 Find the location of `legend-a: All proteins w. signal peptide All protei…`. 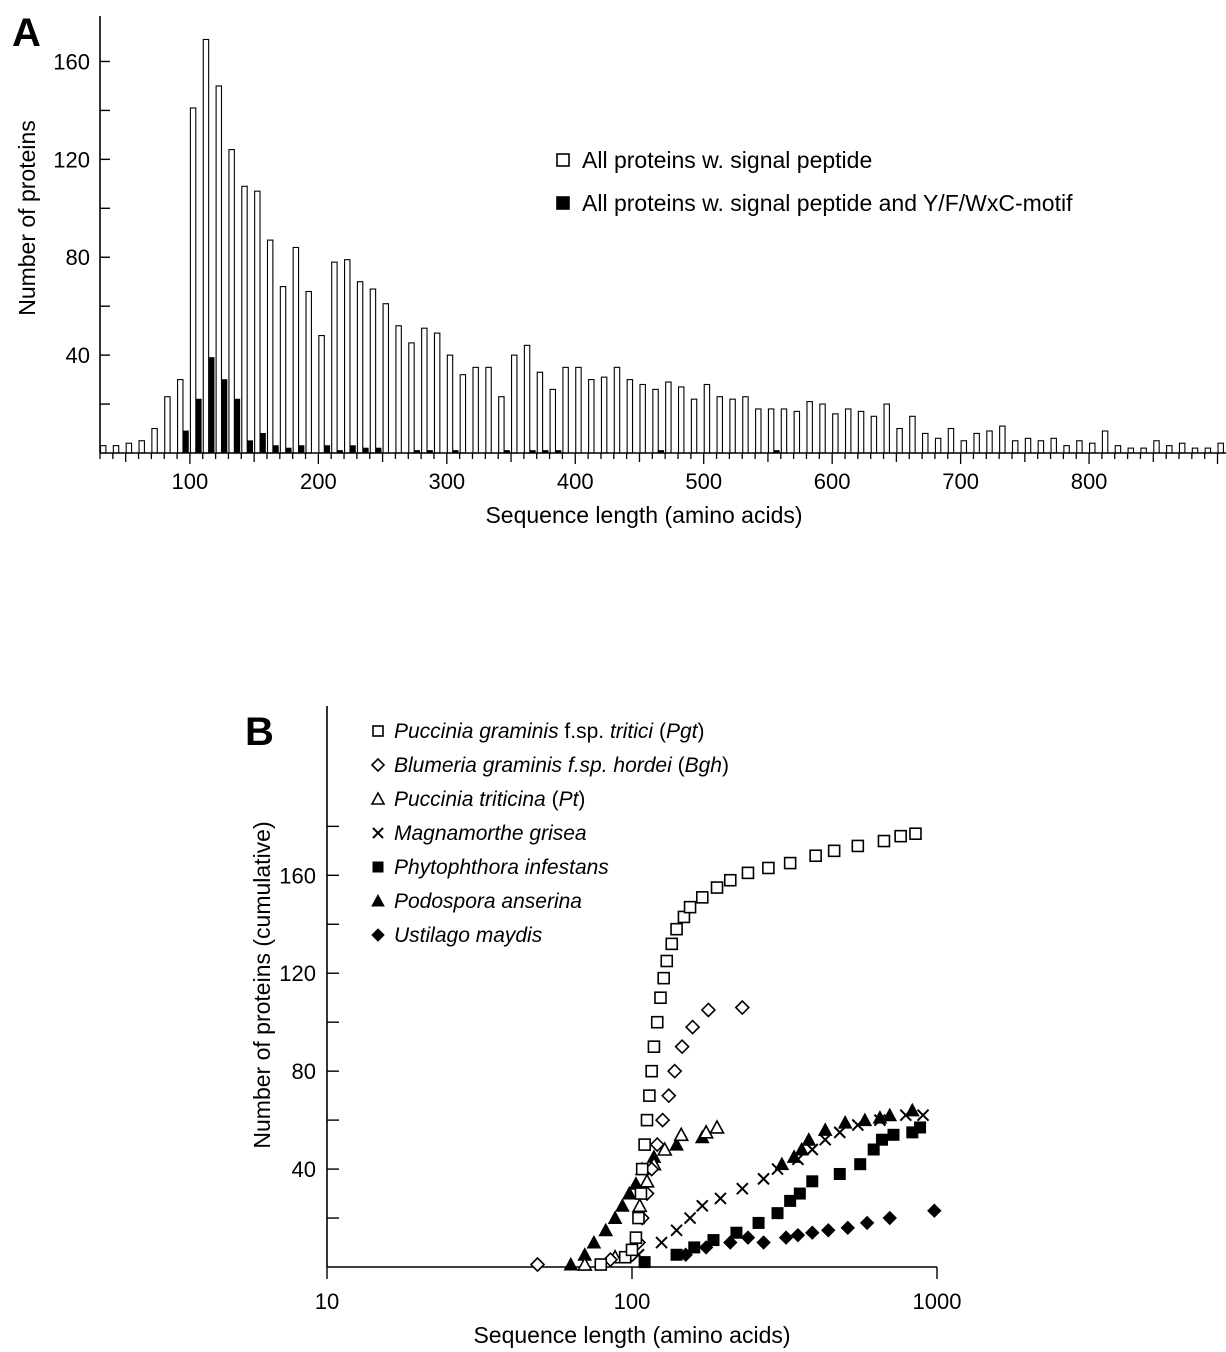

legend-a: All proteins w. signal peptide All protei… is located at coordinates (814, 181).